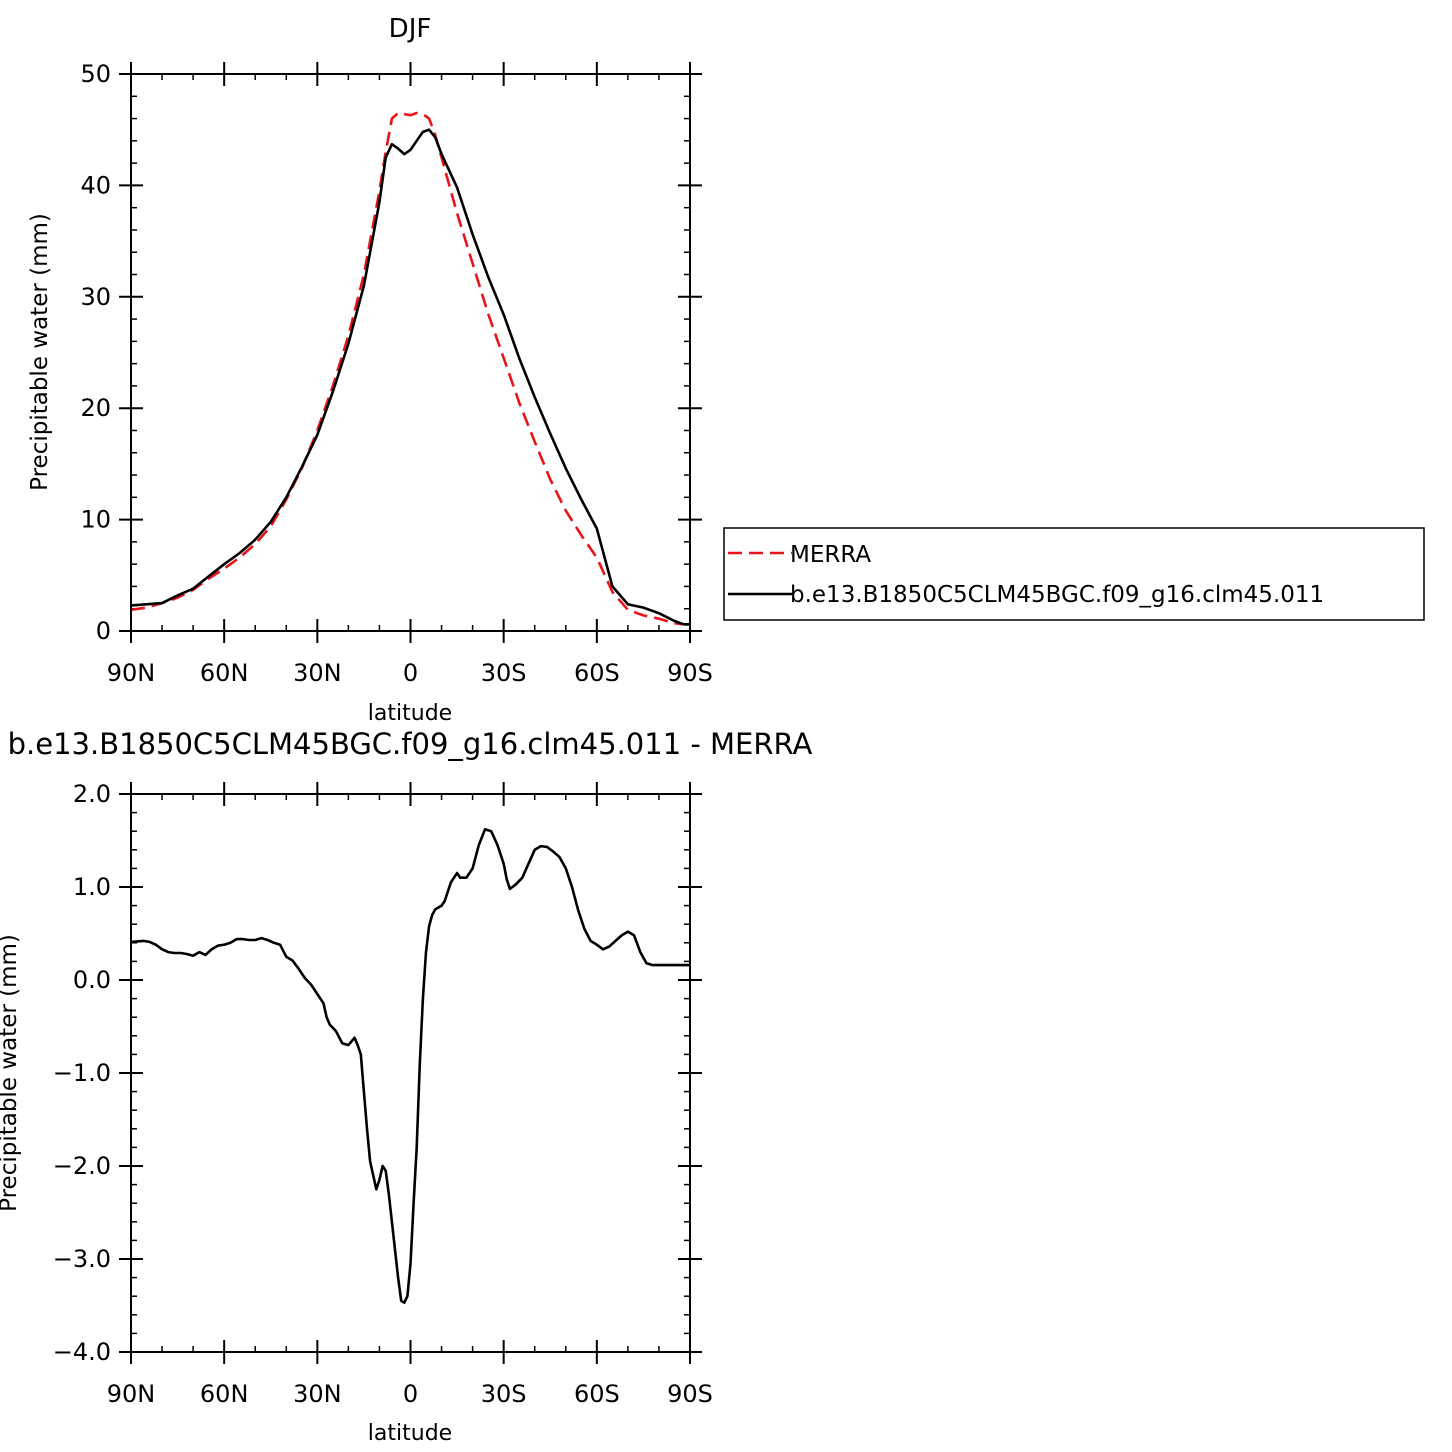  Describe the element at coordinates (1057, 595) in the screenshot. I see `legend-label-model: b.e13.B1850C5CLM45BGC.f09_g16.clm45.011` at that location.